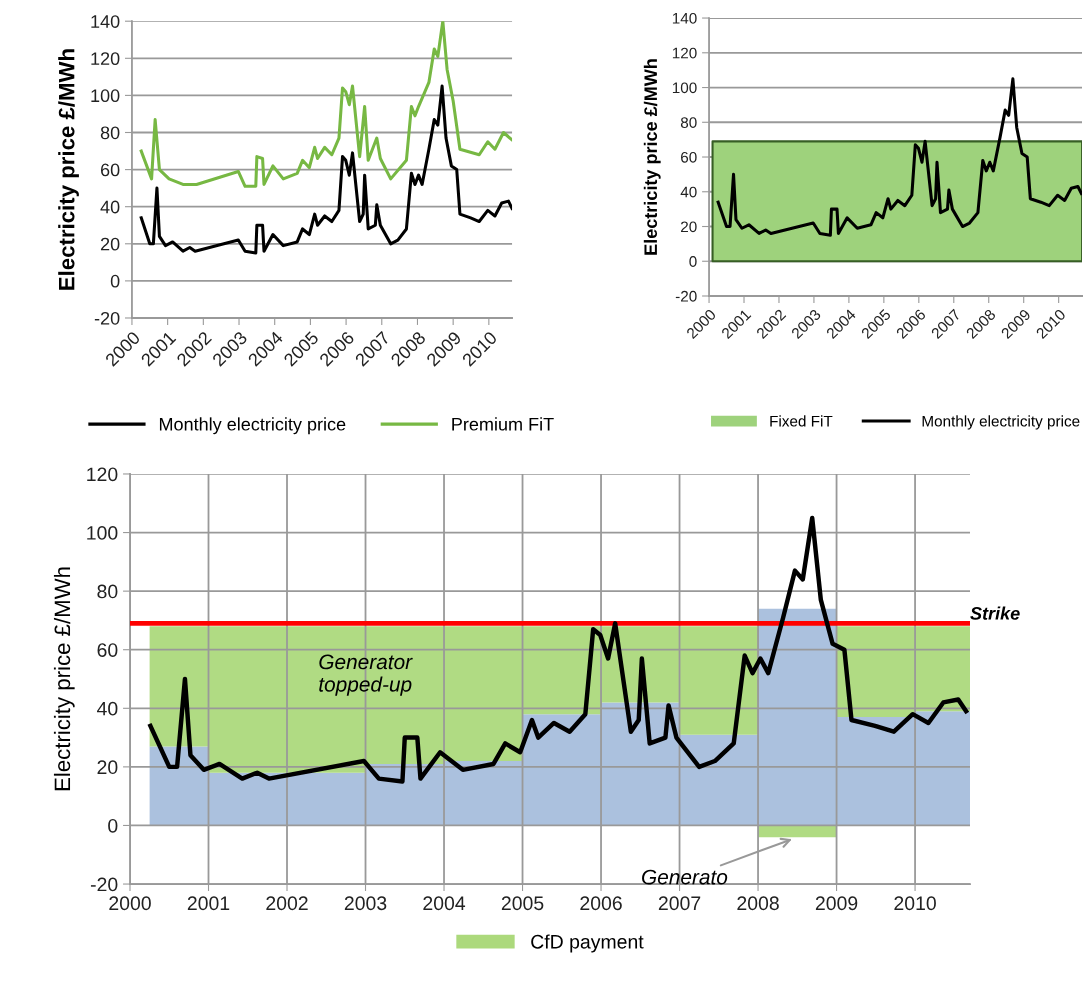 This screenshot has height=986, width=1086. Describe the element at coordinates (601, 903) in the screenshot. I see `x-tick-label: 2006` at that location.